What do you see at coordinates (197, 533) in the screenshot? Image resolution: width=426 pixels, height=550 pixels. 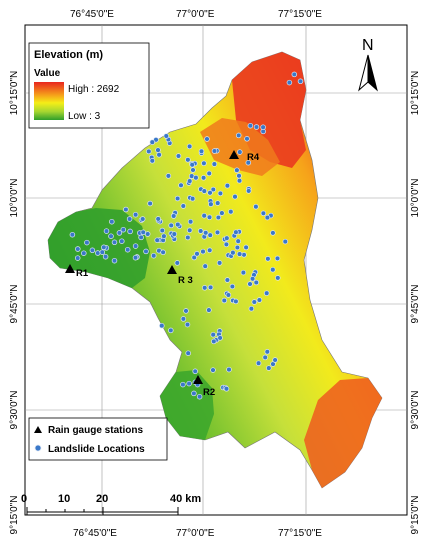 I see `bottom-coordinate-labels: 76°45'0"E 77°0'0"E 77°15'0"E` at bounding box center [197, 533].